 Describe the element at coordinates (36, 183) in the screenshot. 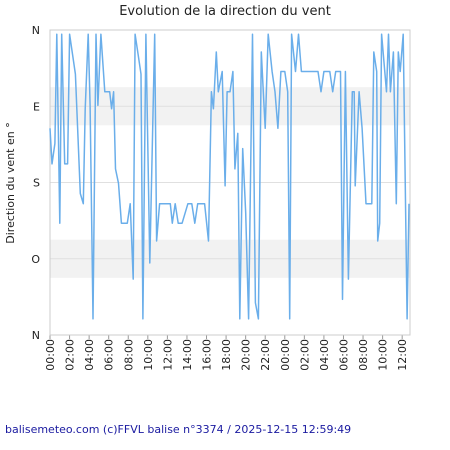

I see `y-tick-label: S` at that location.